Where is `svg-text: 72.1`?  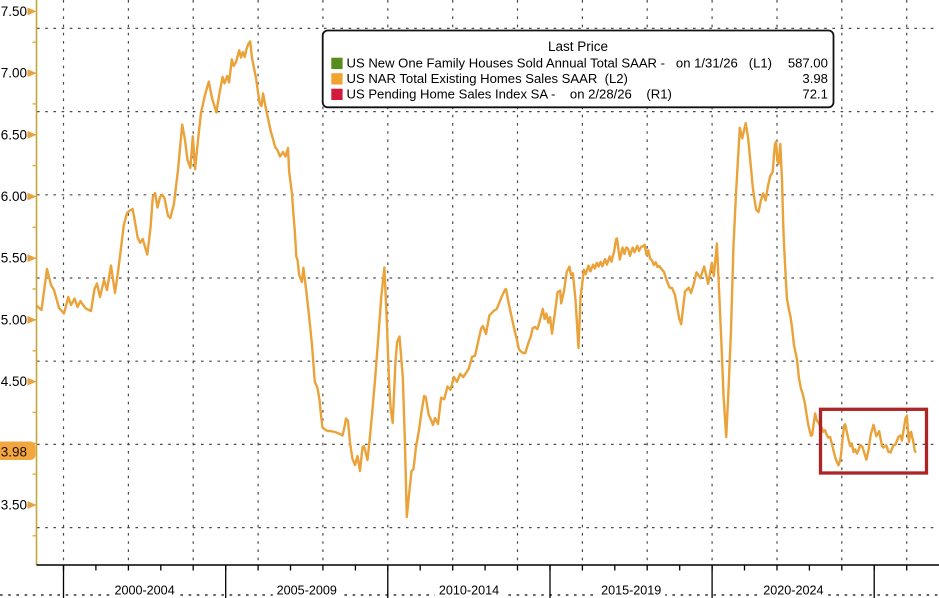 svg-text: 72.1 is located at coordinates (814, 94).